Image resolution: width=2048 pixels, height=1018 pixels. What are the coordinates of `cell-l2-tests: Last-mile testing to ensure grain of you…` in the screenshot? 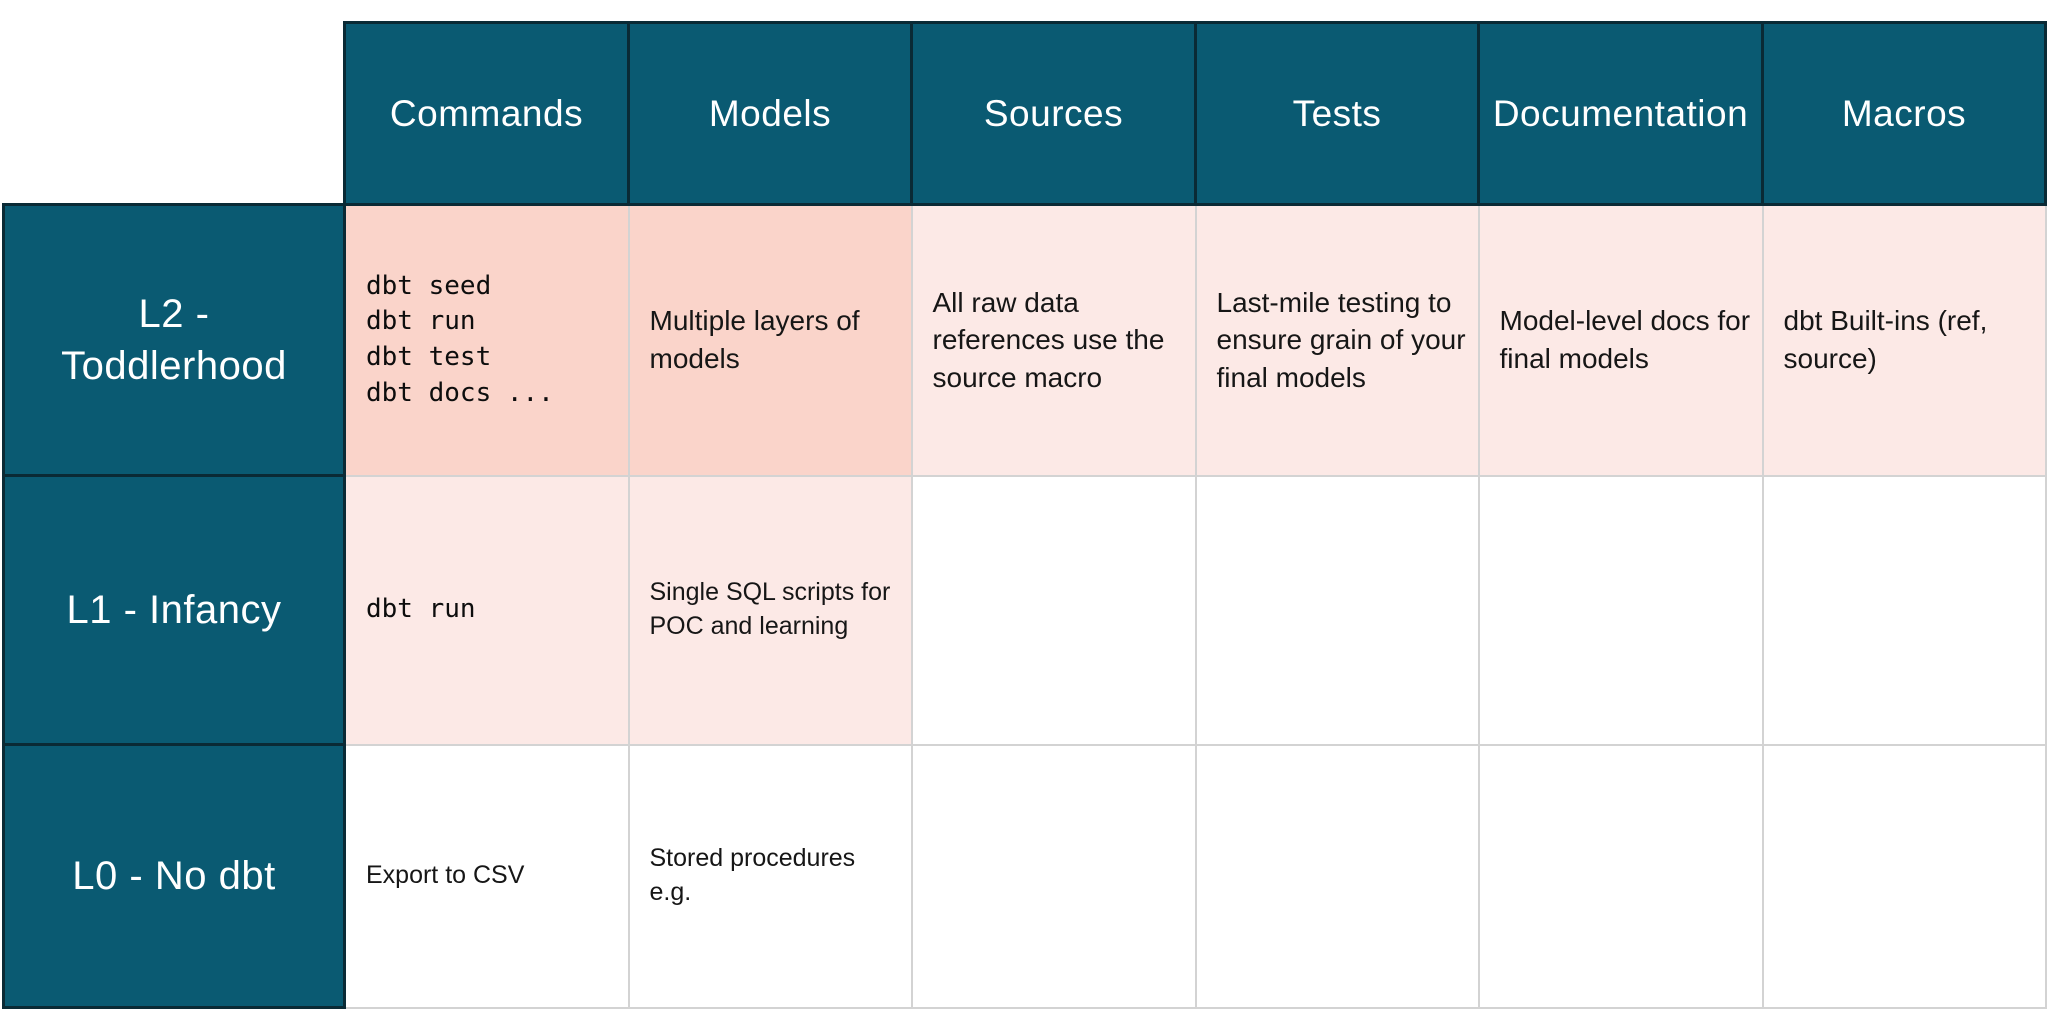 It's located at (1337, 340).